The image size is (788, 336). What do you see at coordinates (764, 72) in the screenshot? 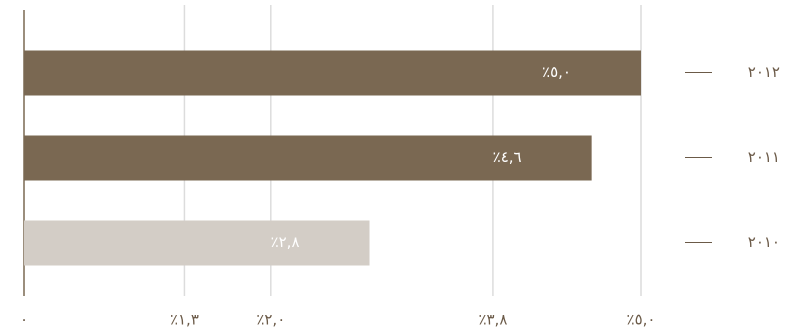
I see `y-tick-label: ٢٠١٢` at bounding box center [764, 72].